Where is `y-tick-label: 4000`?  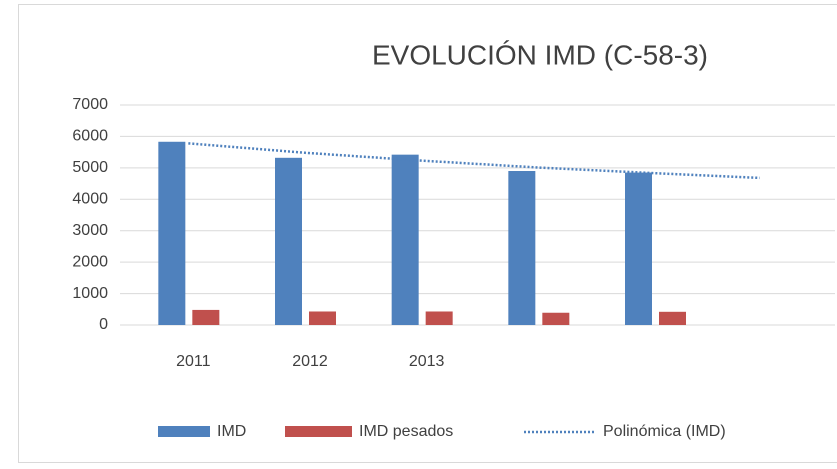
y-tick-label: 4000 is located at coordinates (90, 199).